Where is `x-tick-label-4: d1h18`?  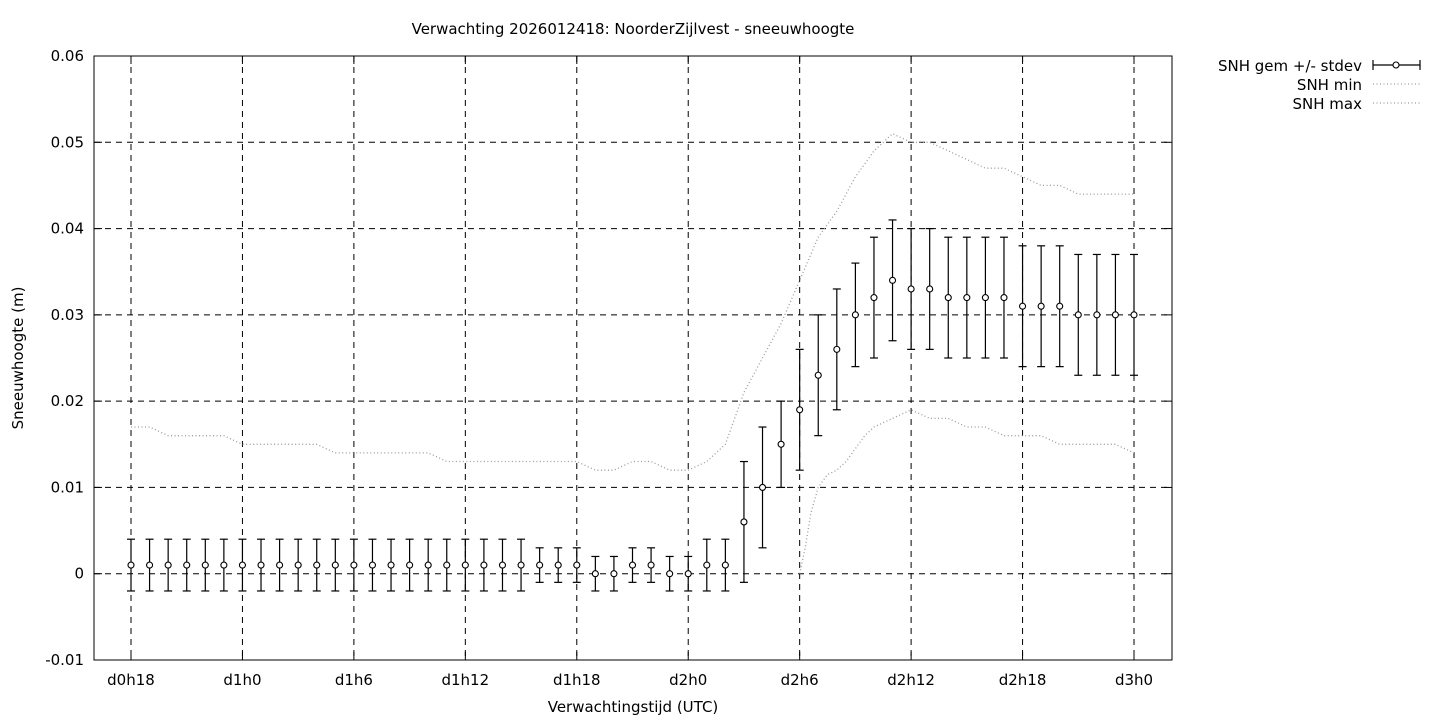
x-tick-label-4: d1h18 is located at coordinates (577, 680).